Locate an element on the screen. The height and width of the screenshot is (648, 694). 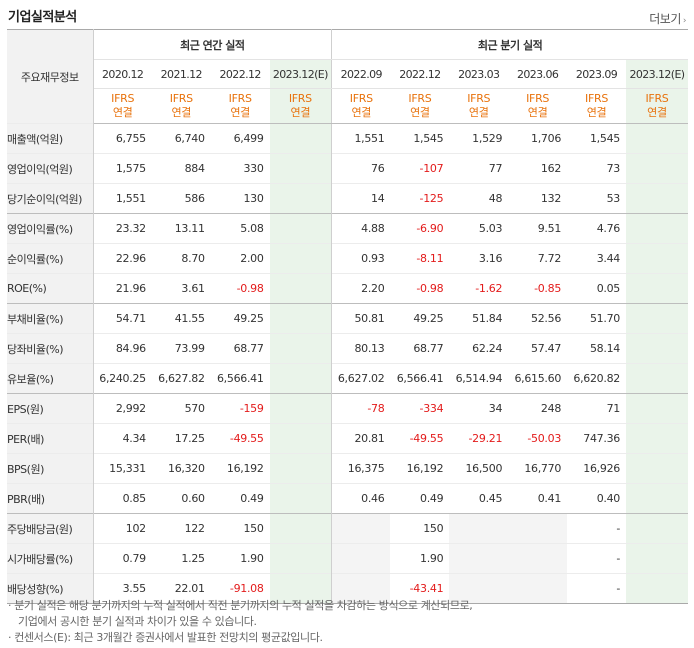
quarter-cell: 6,620.82 is located at coordinates (596, 378).